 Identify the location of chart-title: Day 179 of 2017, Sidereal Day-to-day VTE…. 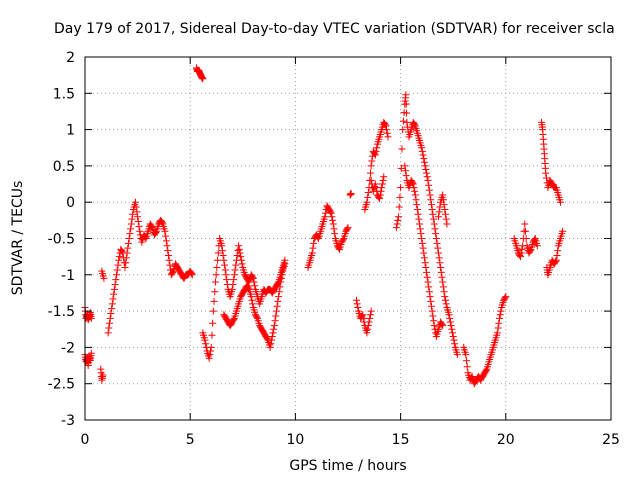
(334, 29).